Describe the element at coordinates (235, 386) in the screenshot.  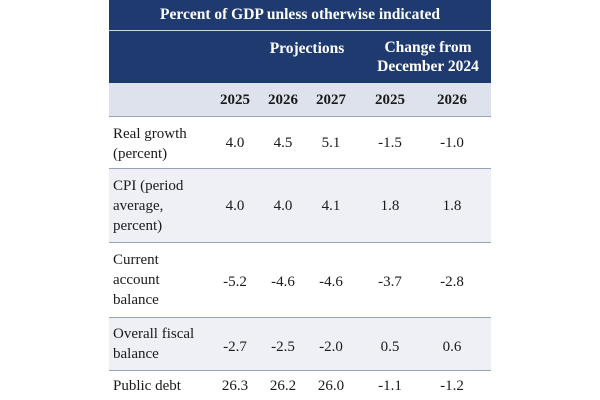
I see `table-cell: 26.3` at that location.